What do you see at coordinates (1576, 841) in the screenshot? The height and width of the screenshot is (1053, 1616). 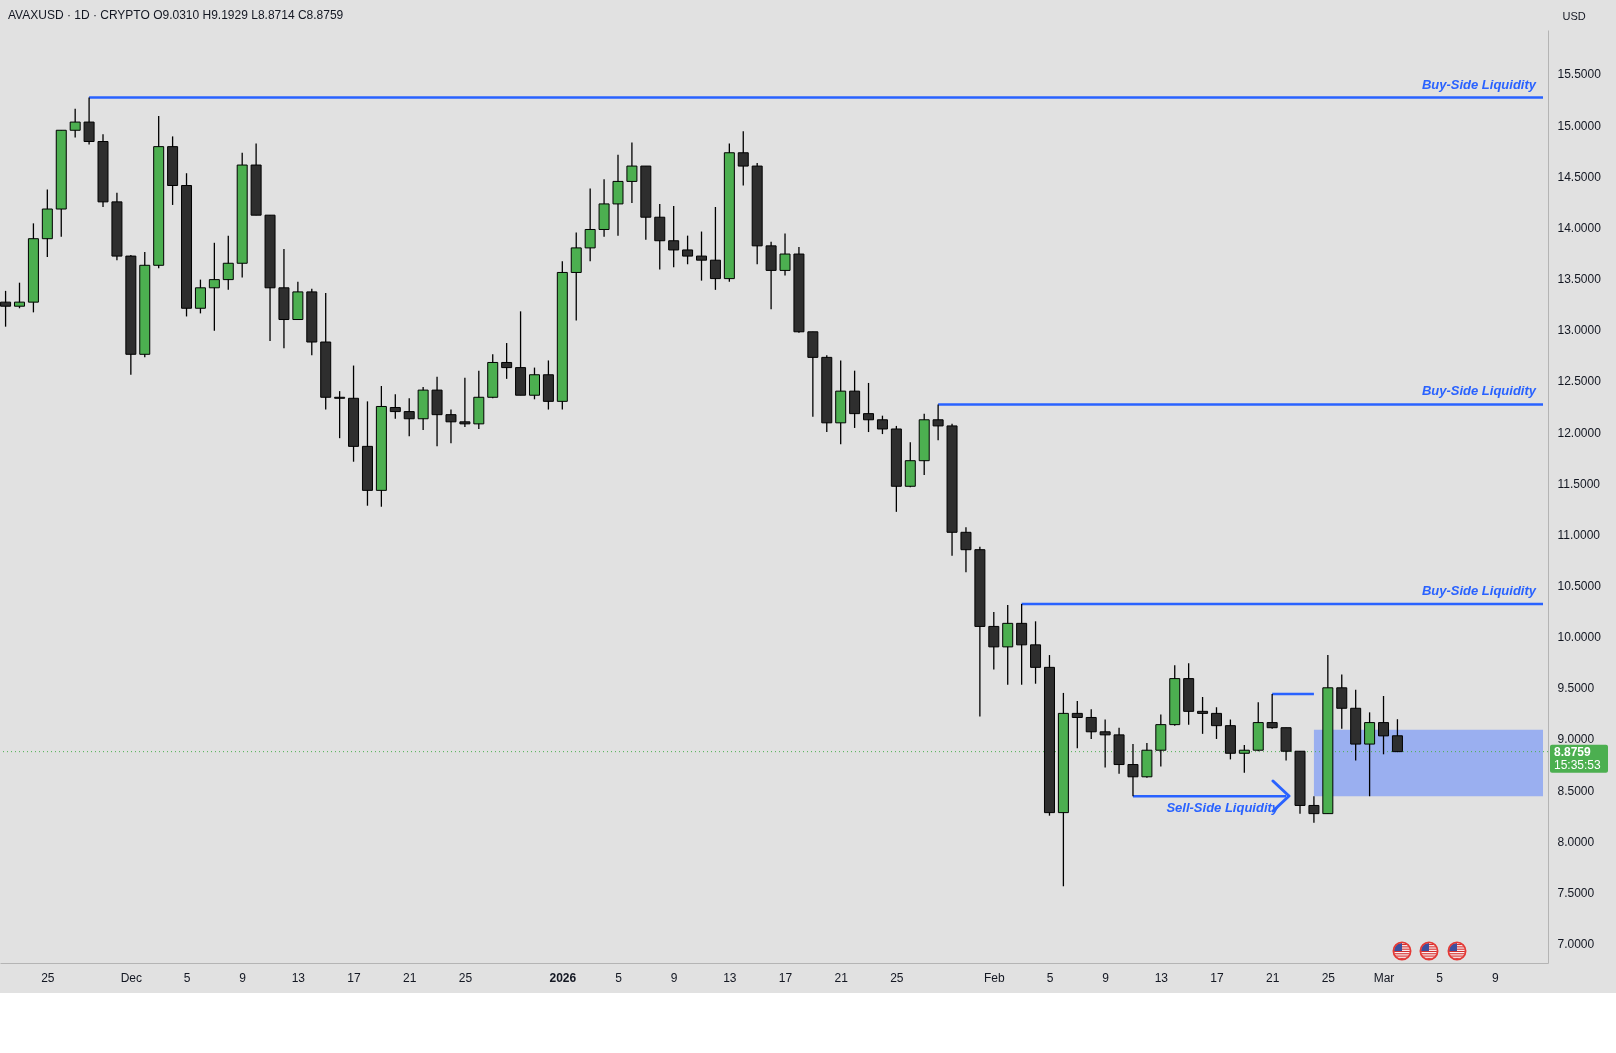 I see `y-tick-label: 8.0000` at bounding box center [1576, 841].